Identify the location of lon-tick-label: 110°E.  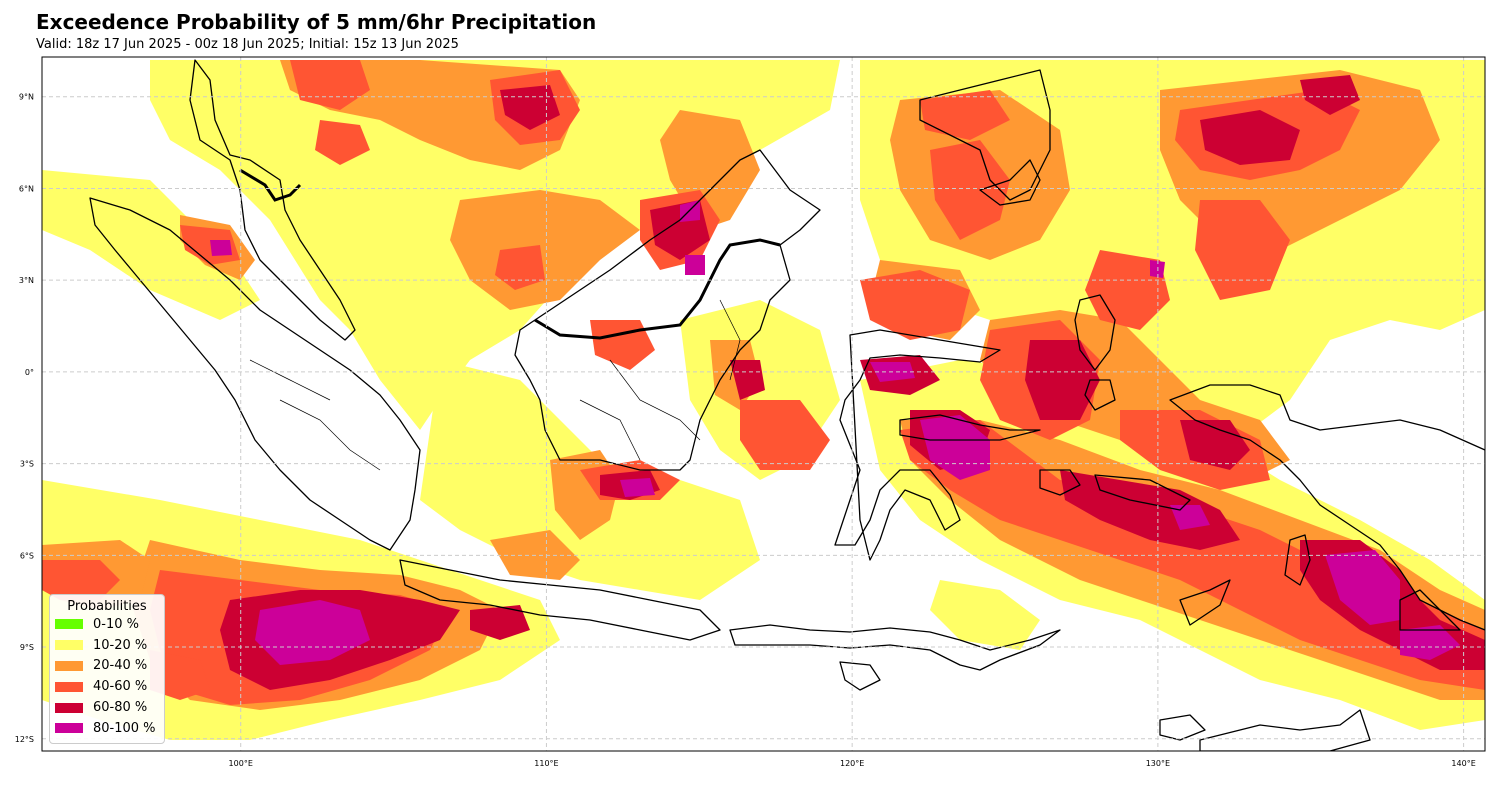
(546, 763).